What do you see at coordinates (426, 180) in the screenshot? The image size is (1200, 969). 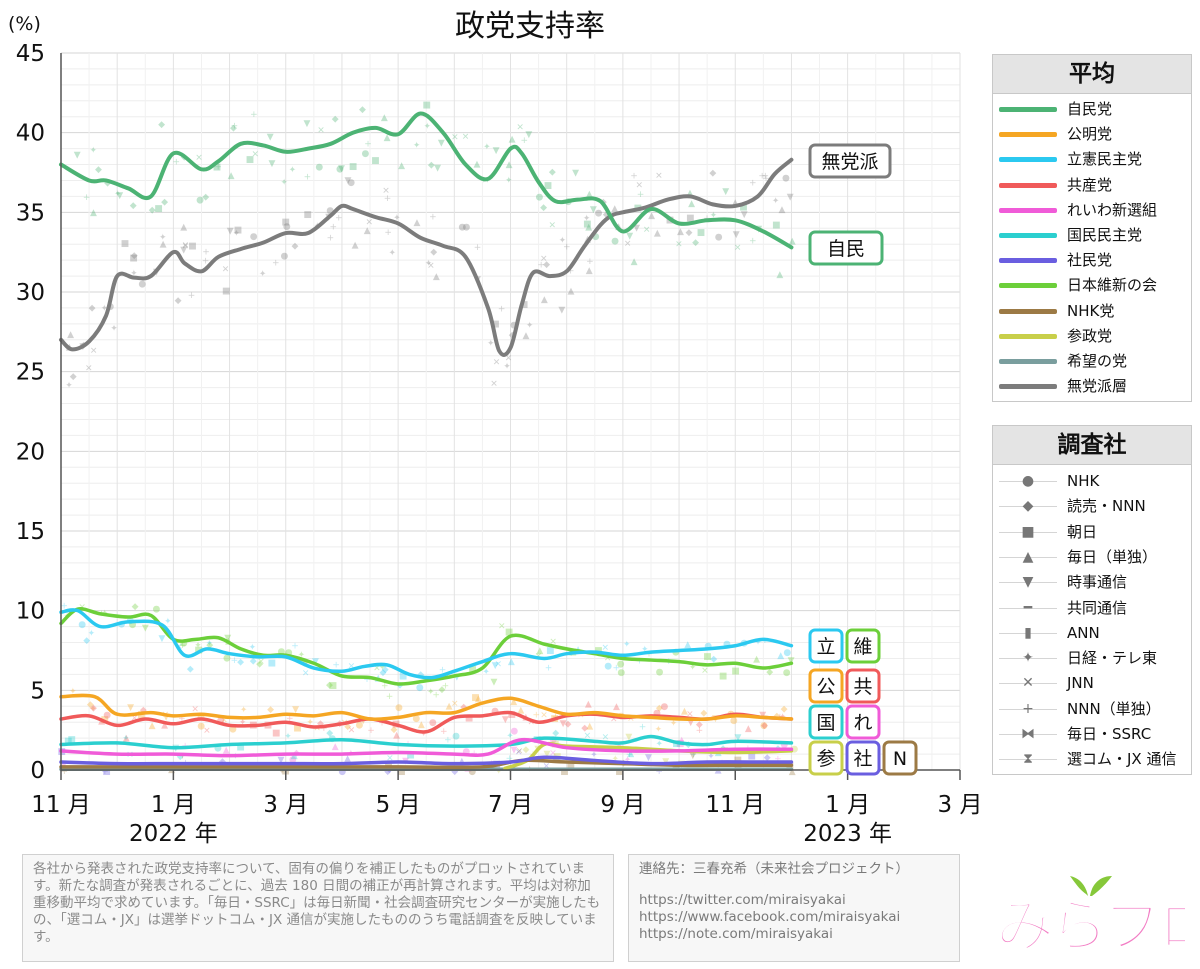 I see `series-line-自民党` at bounding box center [426, 180].